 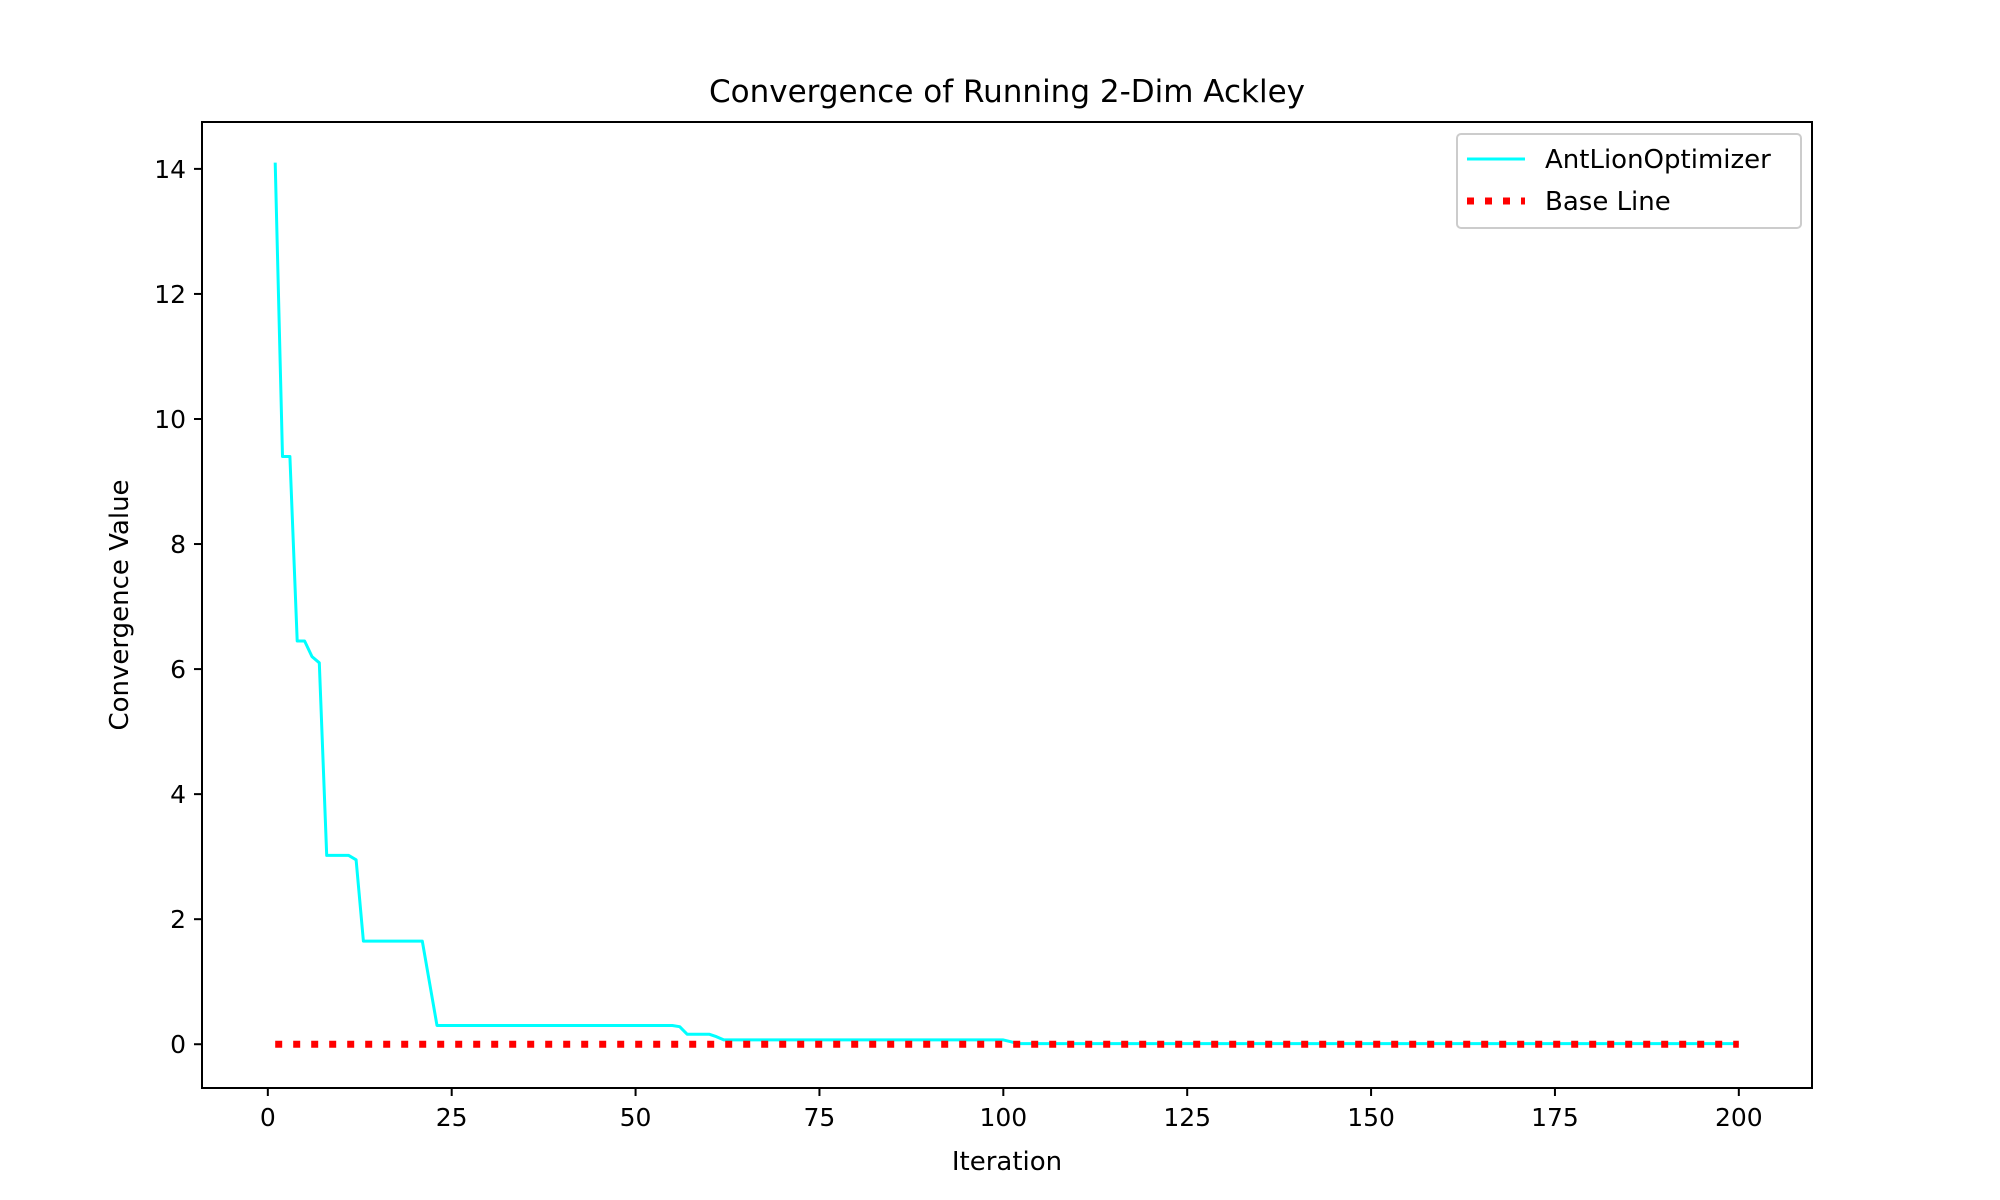 What do you see at coordinates (170, 294) in the screenshot?
I see `y-tick-label: 12` at bounding box center [170, 294].